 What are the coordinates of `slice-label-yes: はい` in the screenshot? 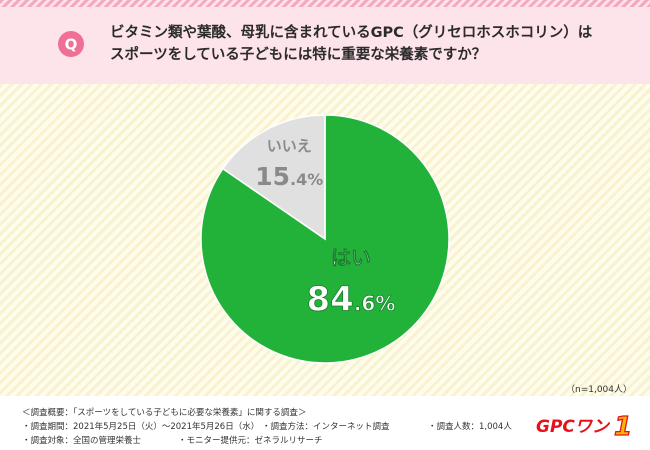 It's located at (351, 257).